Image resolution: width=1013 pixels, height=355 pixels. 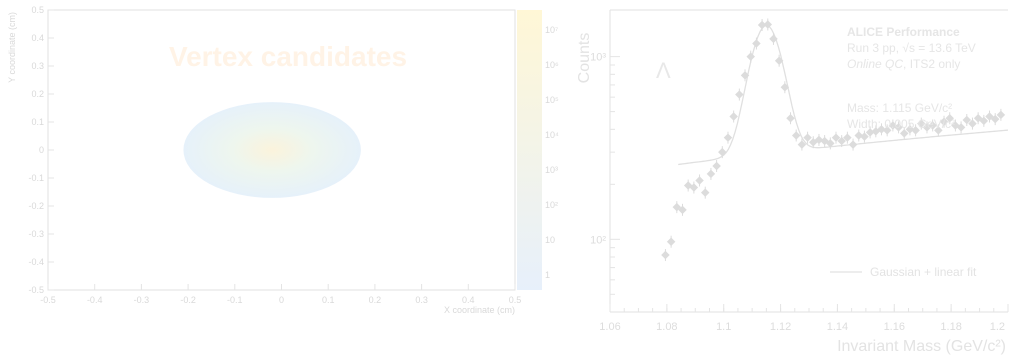 What do you see at coordinates (36, 178) in the screenshot?
I see `heatmap-y-tick-label: -0.1` at bounding box center [36, 178].